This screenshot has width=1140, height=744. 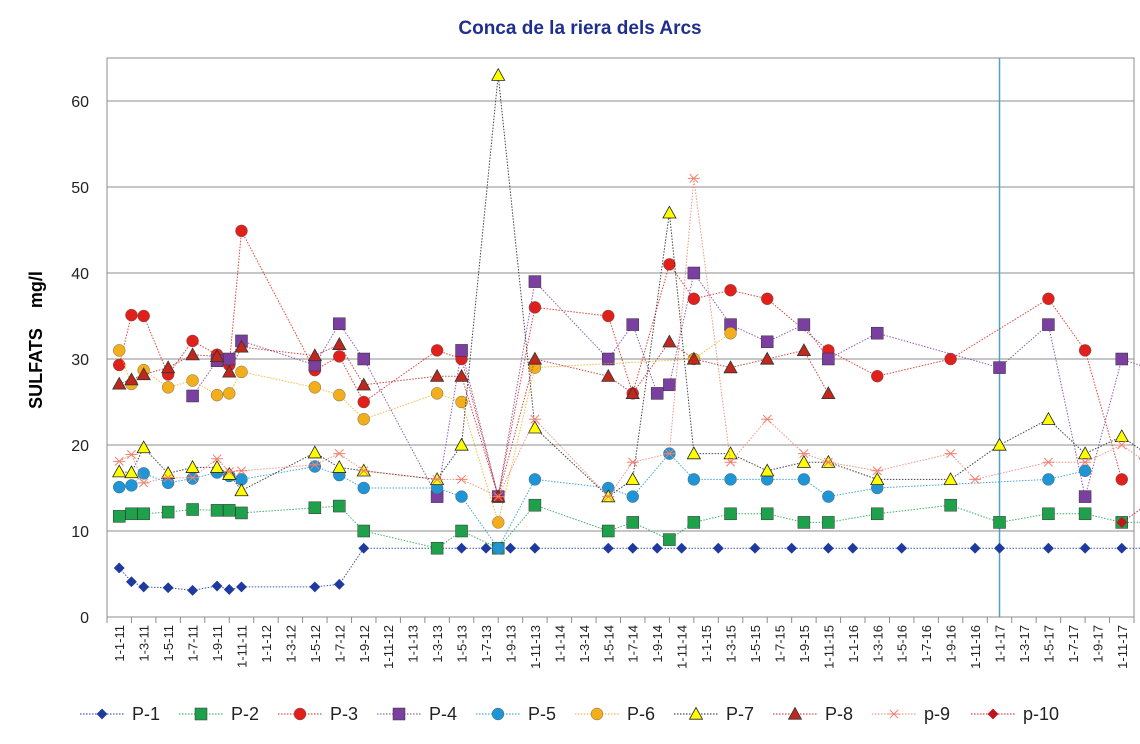 I want to click on legend-item-p-9: p-9, so click(x=911, y=714).